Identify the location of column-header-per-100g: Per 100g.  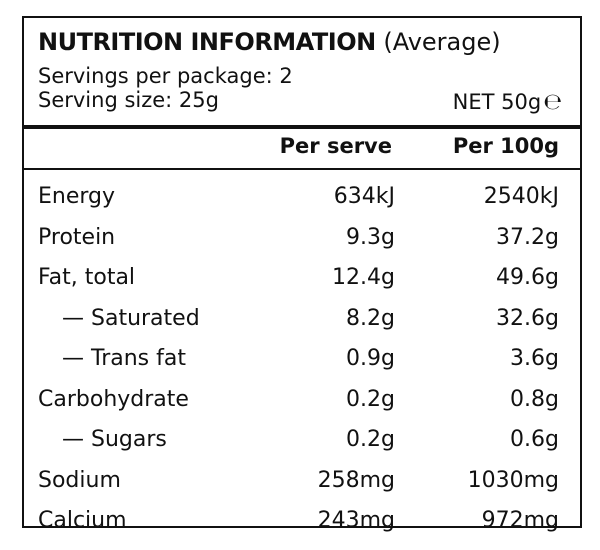
(505, 146).